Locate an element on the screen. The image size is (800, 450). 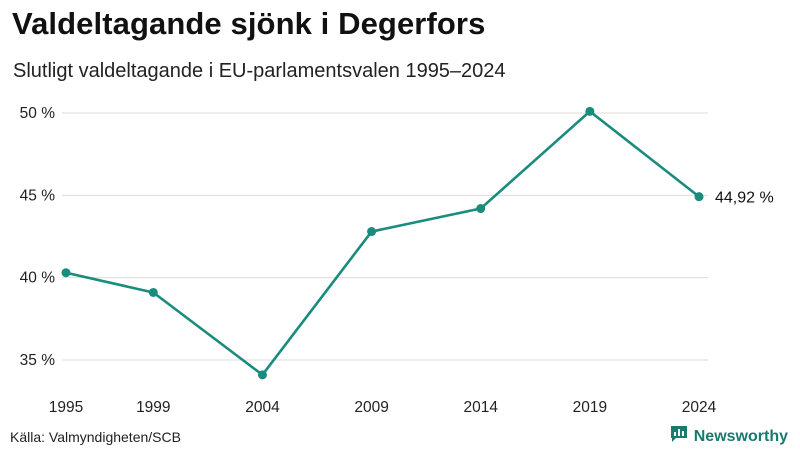
x-axis-ticks: 1995 1999 2004 2009 2014 2019 2024 is located at coordinates (383, 407).